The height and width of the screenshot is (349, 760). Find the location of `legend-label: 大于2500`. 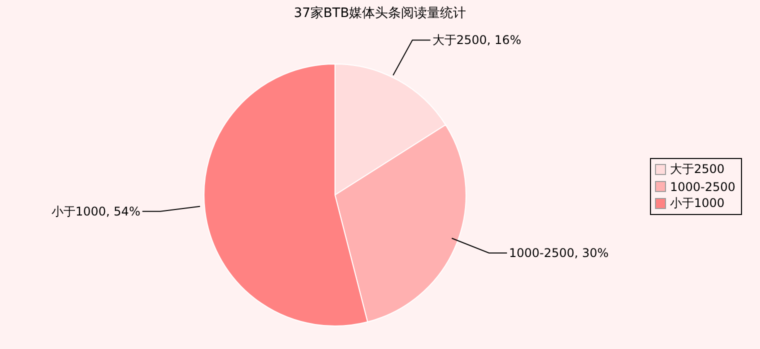

legend-label: 大于2500 is located at coordinates (697, 169).